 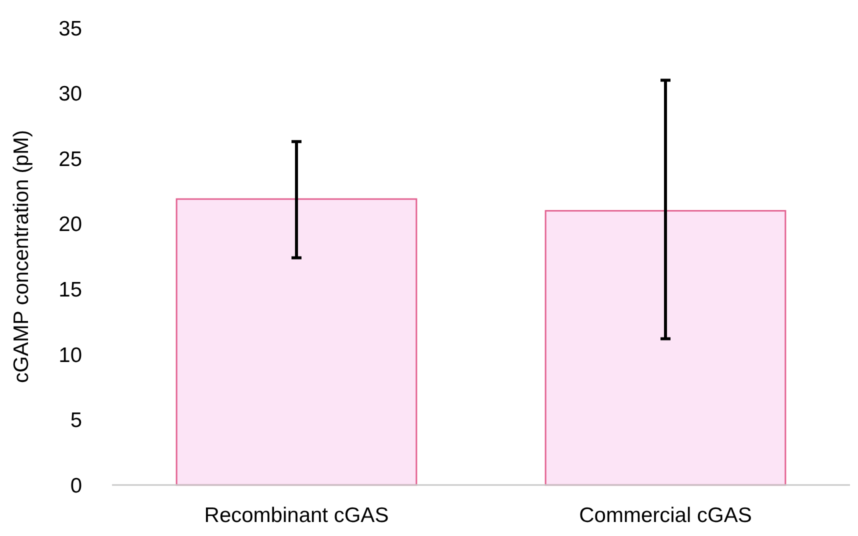 I want to click on y-tick-label: 35, so click(x=70, y=28).